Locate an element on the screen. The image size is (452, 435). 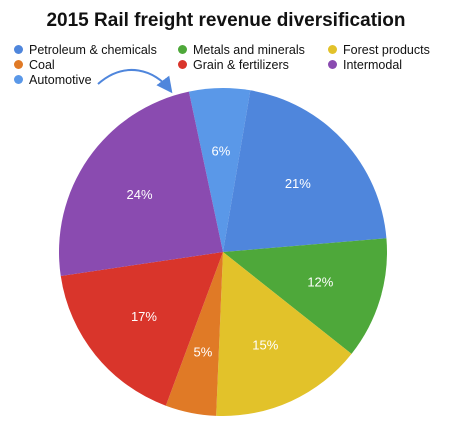
legend-label: Metals and minerals is located at coordinates (249, 50).